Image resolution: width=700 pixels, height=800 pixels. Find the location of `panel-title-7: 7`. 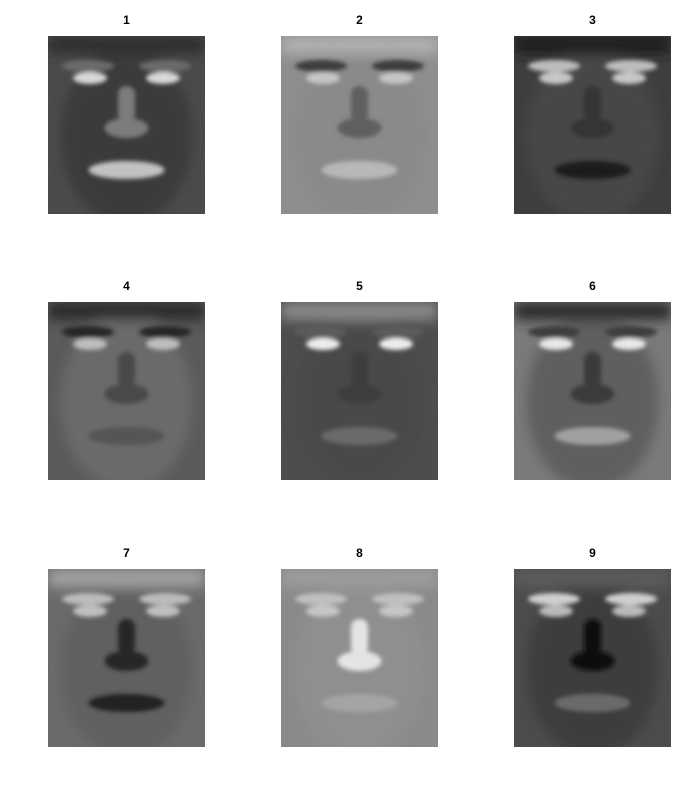

panel-title-7: 7 is located at coordinates (126, 553).